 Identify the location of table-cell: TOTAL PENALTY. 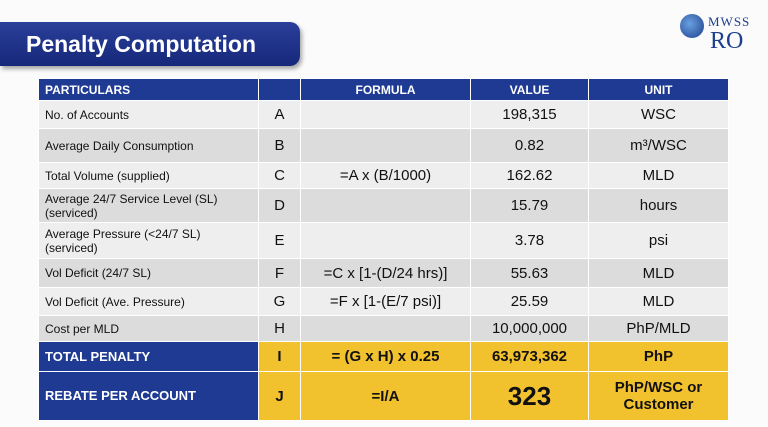
(148, 356).